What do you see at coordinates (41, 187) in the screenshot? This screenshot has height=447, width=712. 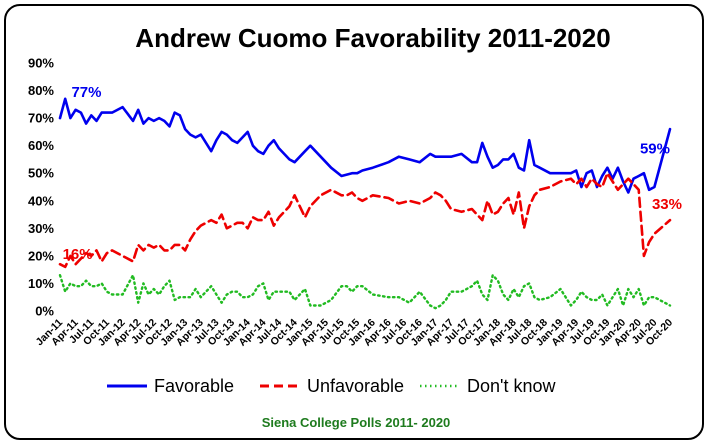 I see `y-axis-ticks: 0% 10% 20% 30% 40% 50% 60% 70% 80% 90%` at bounding box center [41, 187].